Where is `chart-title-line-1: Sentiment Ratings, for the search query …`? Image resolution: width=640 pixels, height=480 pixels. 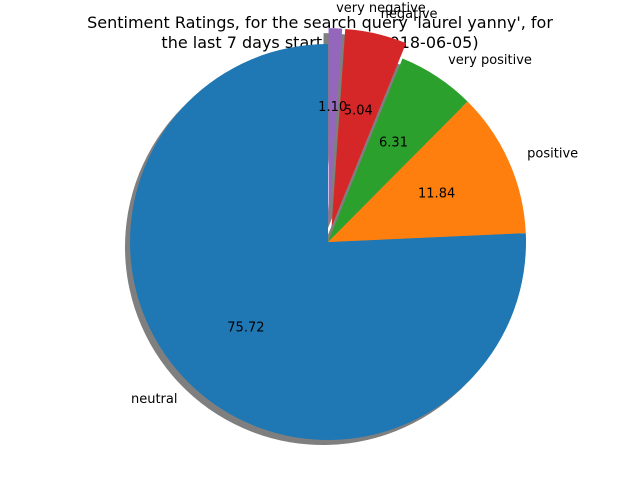
chart-title-line-1: Sentiment Ratings, for the search query … is located at coordinates (320, 22).